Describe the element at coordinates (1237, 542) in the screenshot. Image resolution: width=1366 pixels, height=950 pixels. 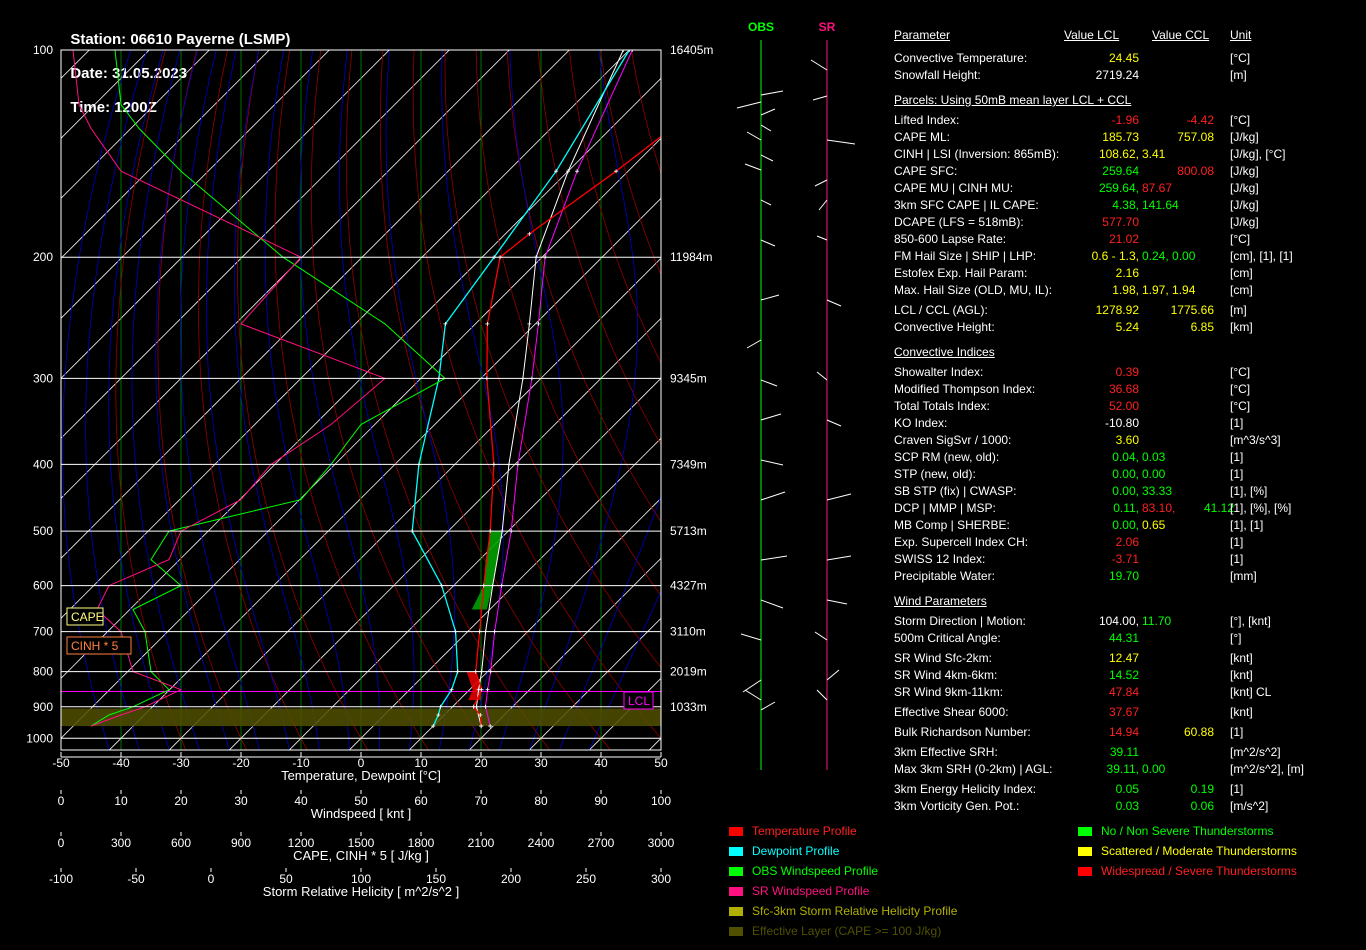
I see `unit: [1]` at that location.